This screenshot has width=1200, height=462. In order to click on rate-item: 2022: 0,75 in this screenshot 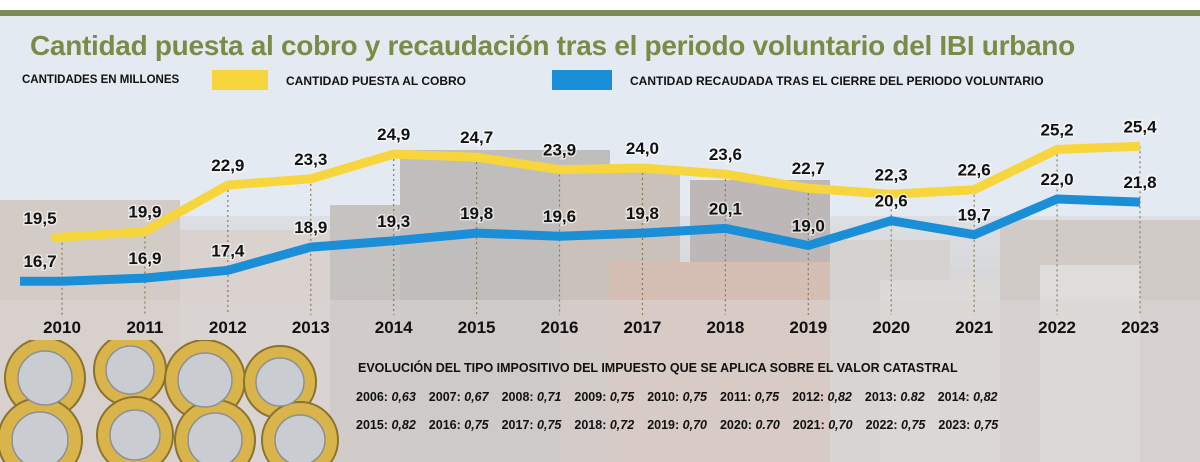, I will do `click(896, 425)`.